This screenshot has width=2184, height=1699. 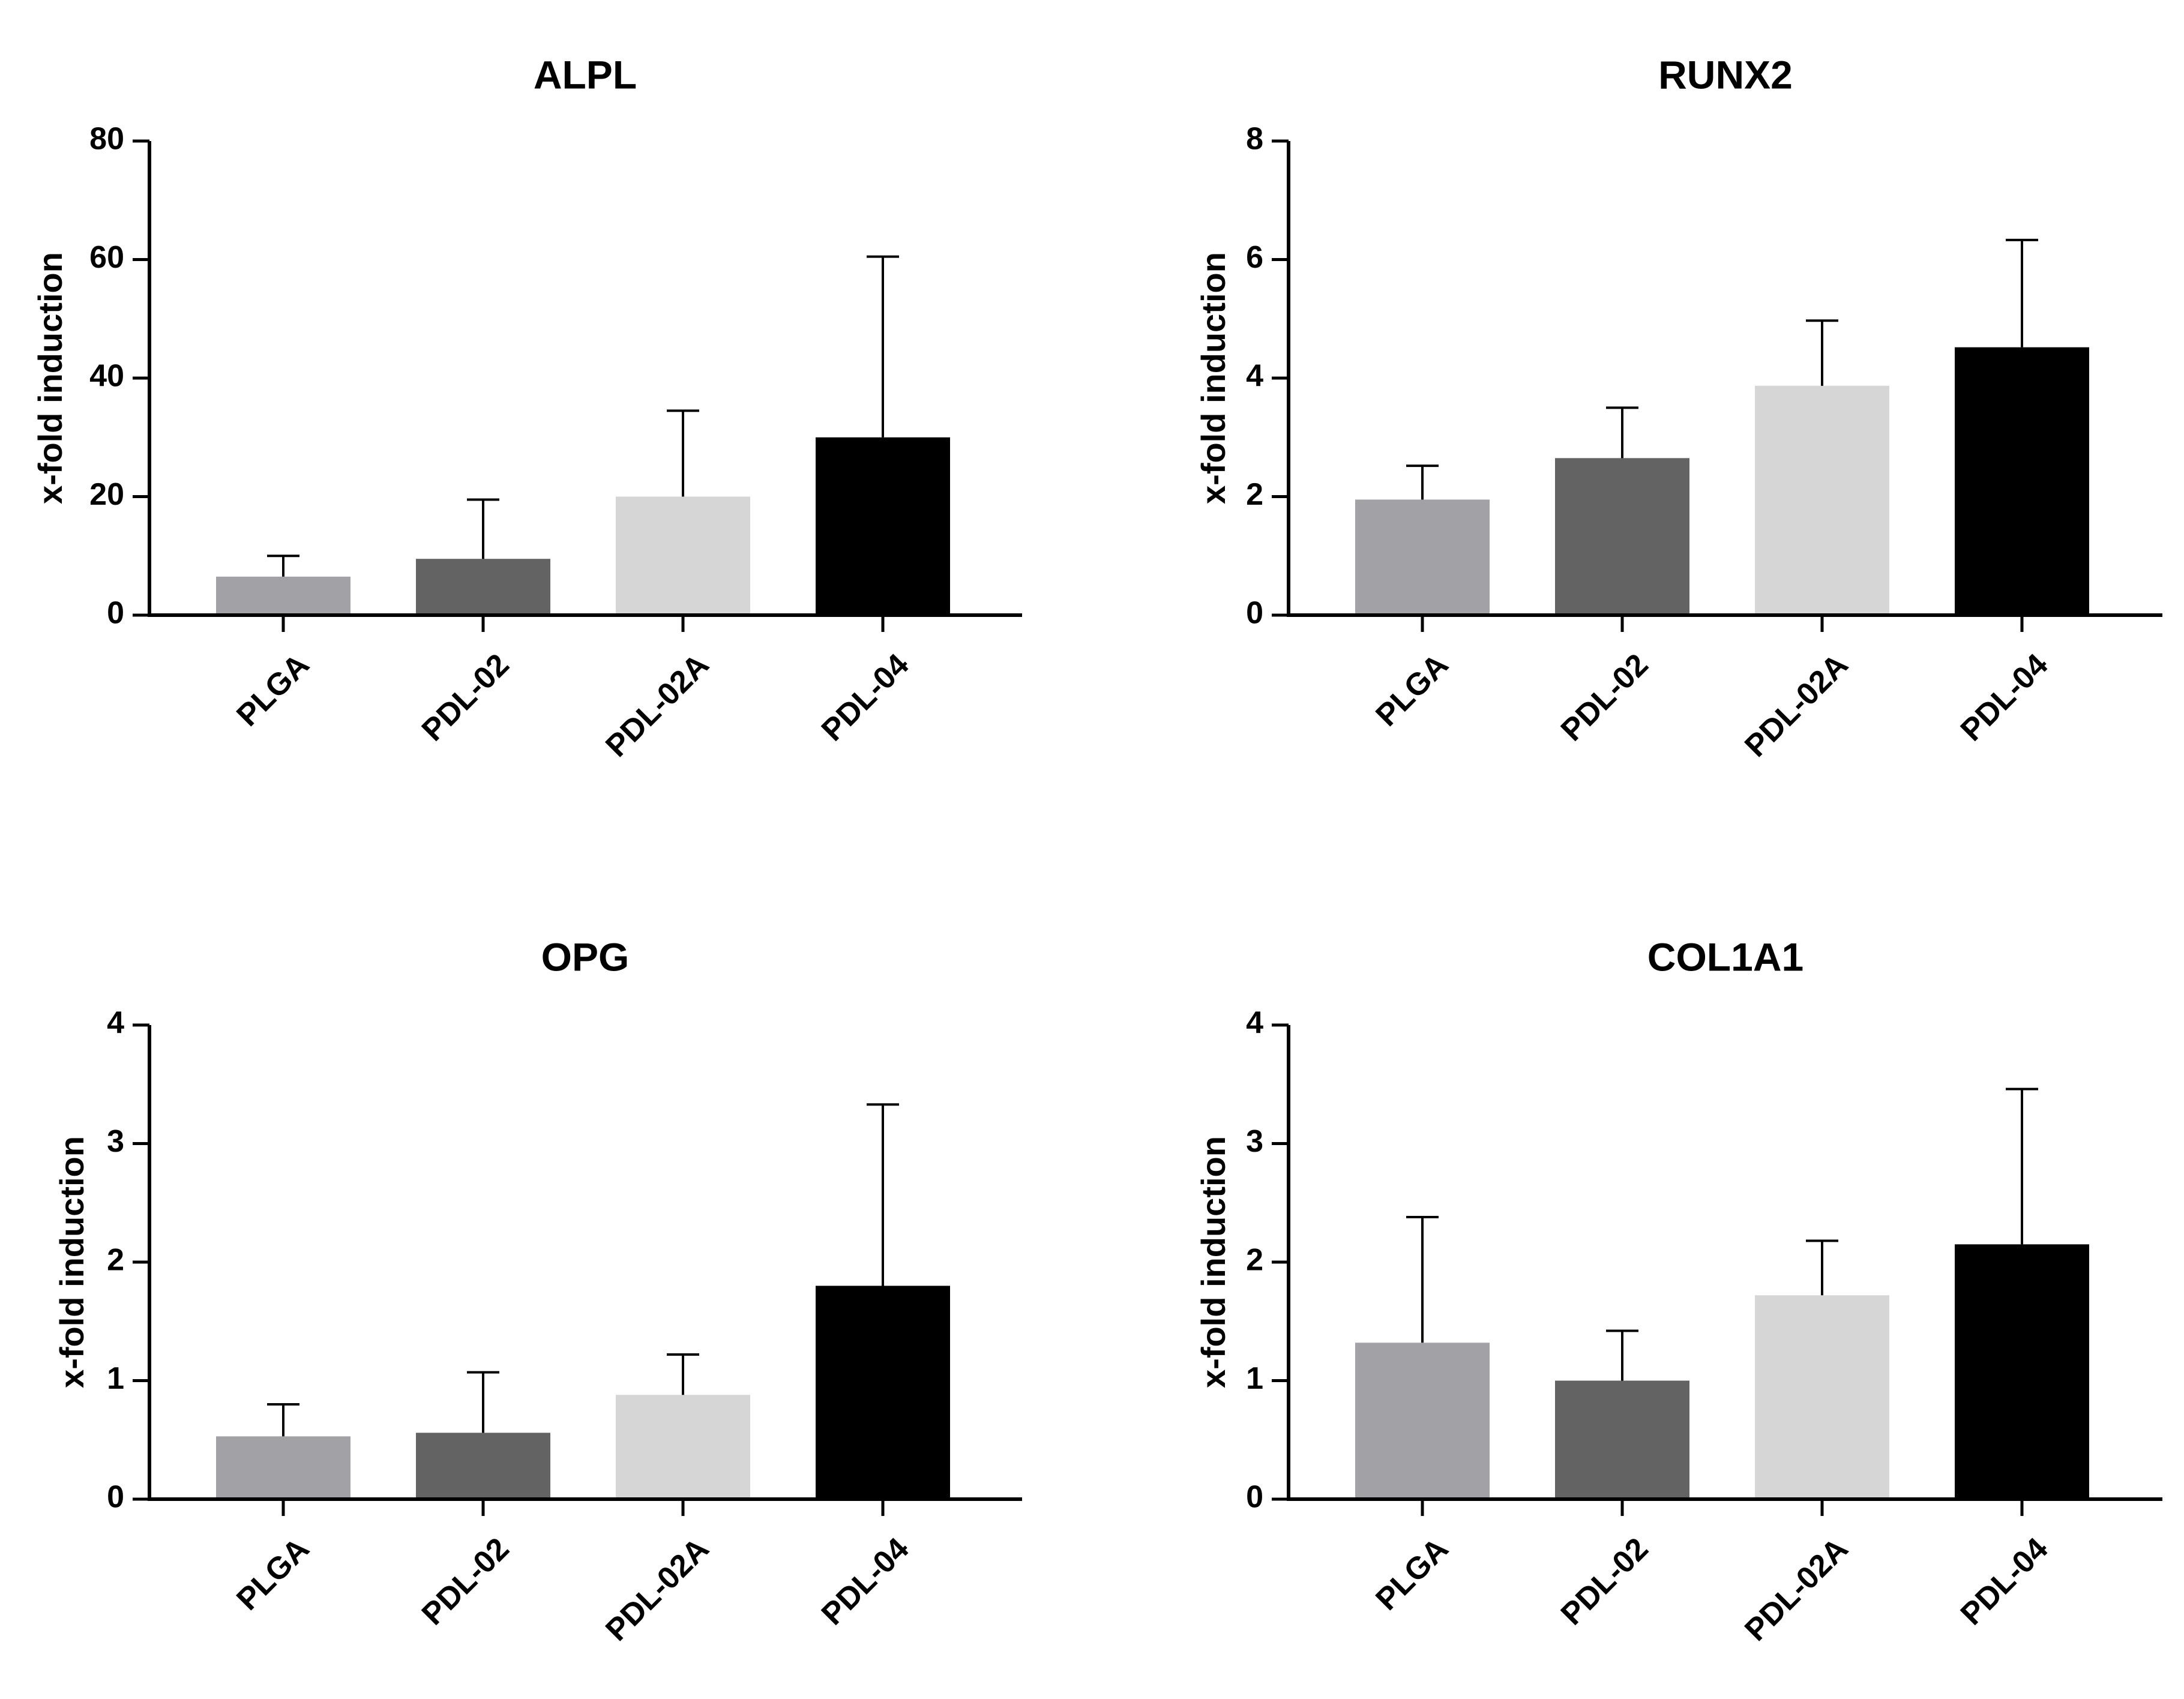 I want to click on y-tick-label: 20, so click(x=106, y=494).